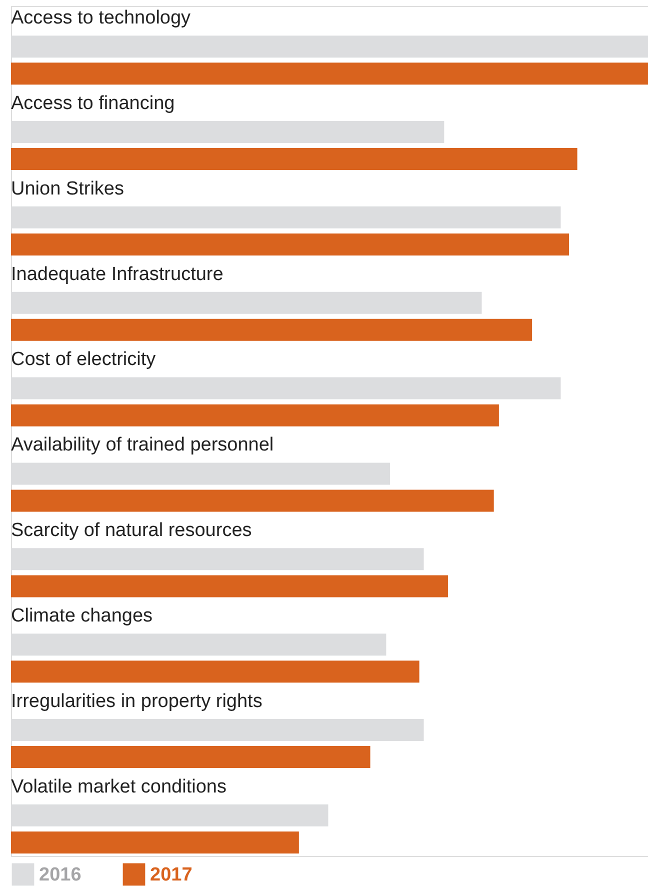  Describe the element at coordinates (117, 274) in the screenshot. I see `y-tick-label: Inadequate Infrastructure` at that location.